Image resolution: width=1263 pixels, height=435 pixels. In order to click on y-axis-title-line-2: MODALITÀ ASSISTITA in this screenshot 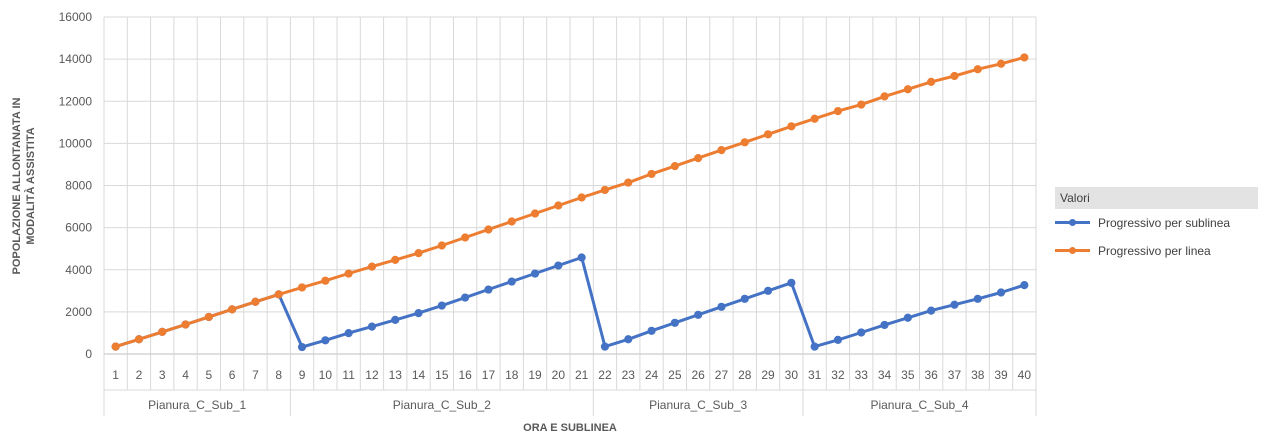, I will do `click(30, 185)`.